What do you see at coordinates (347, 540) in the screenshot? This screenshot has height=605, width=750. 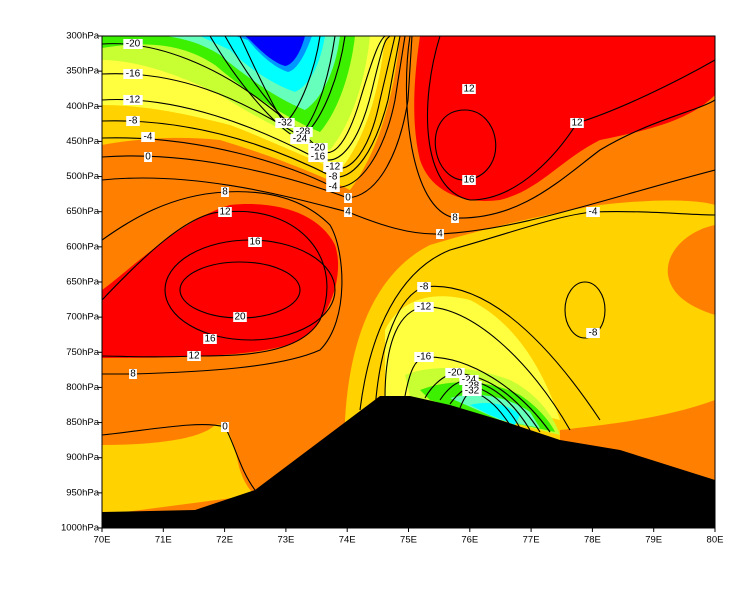 I see `x-tick-label: 74E` at bounding box center [347, 540].